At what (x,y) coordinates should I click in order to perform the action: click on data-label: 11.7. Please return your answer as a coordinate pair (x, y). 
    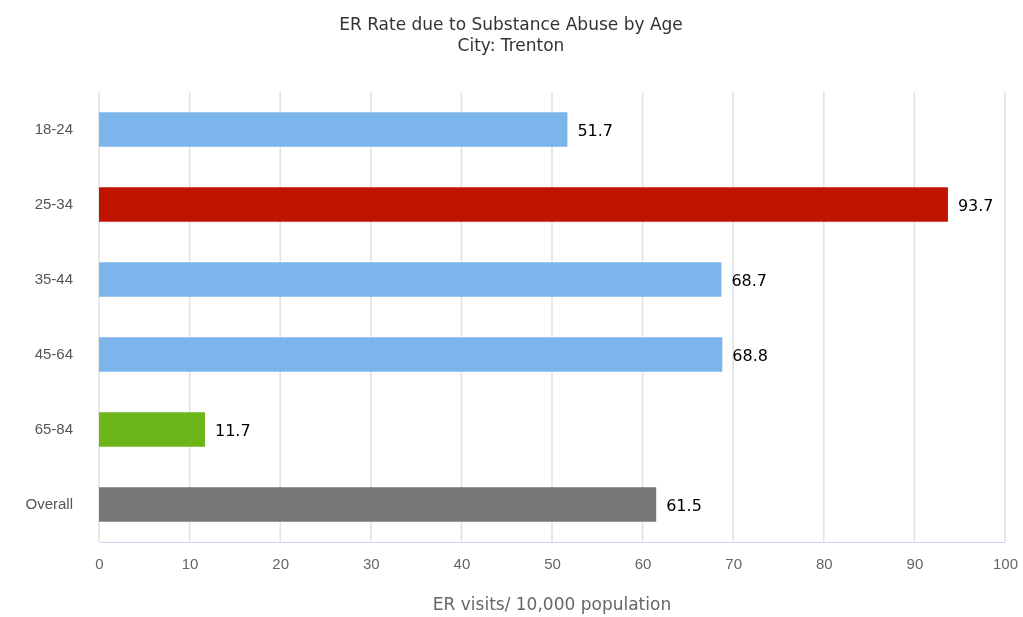
    Looking at the image, I should click on (233, 430).